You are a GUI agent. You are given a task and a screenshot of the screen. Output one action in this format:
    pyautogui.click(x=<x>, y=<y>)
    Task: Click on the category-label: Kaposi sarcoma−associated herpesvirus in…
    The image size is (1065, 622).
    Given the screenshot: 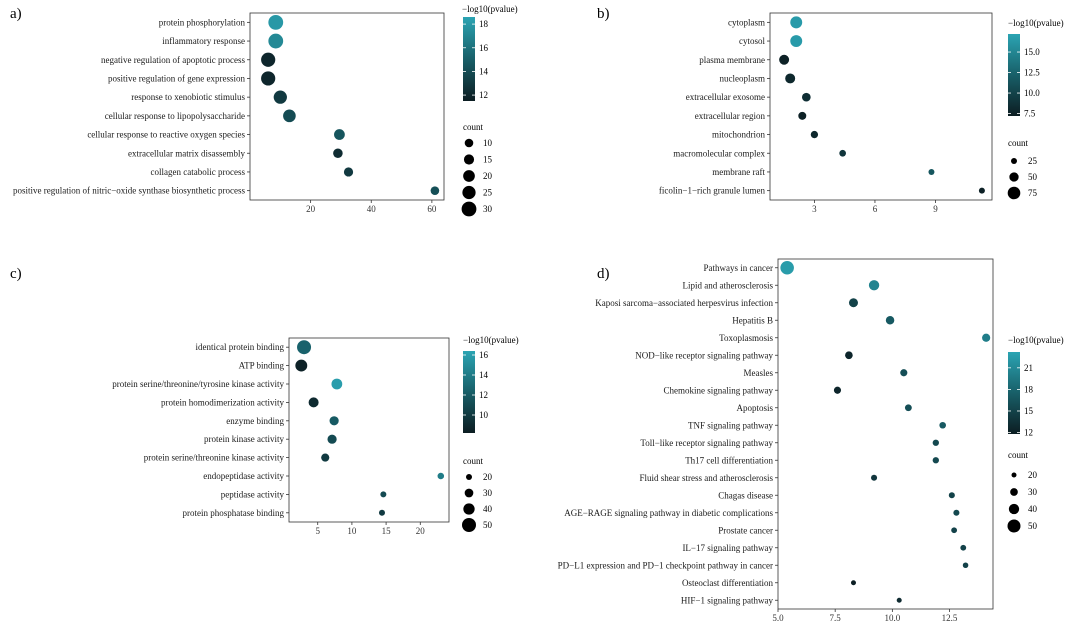 What is the action you would take?
    pyautogui.click(x=684, y=303)
    